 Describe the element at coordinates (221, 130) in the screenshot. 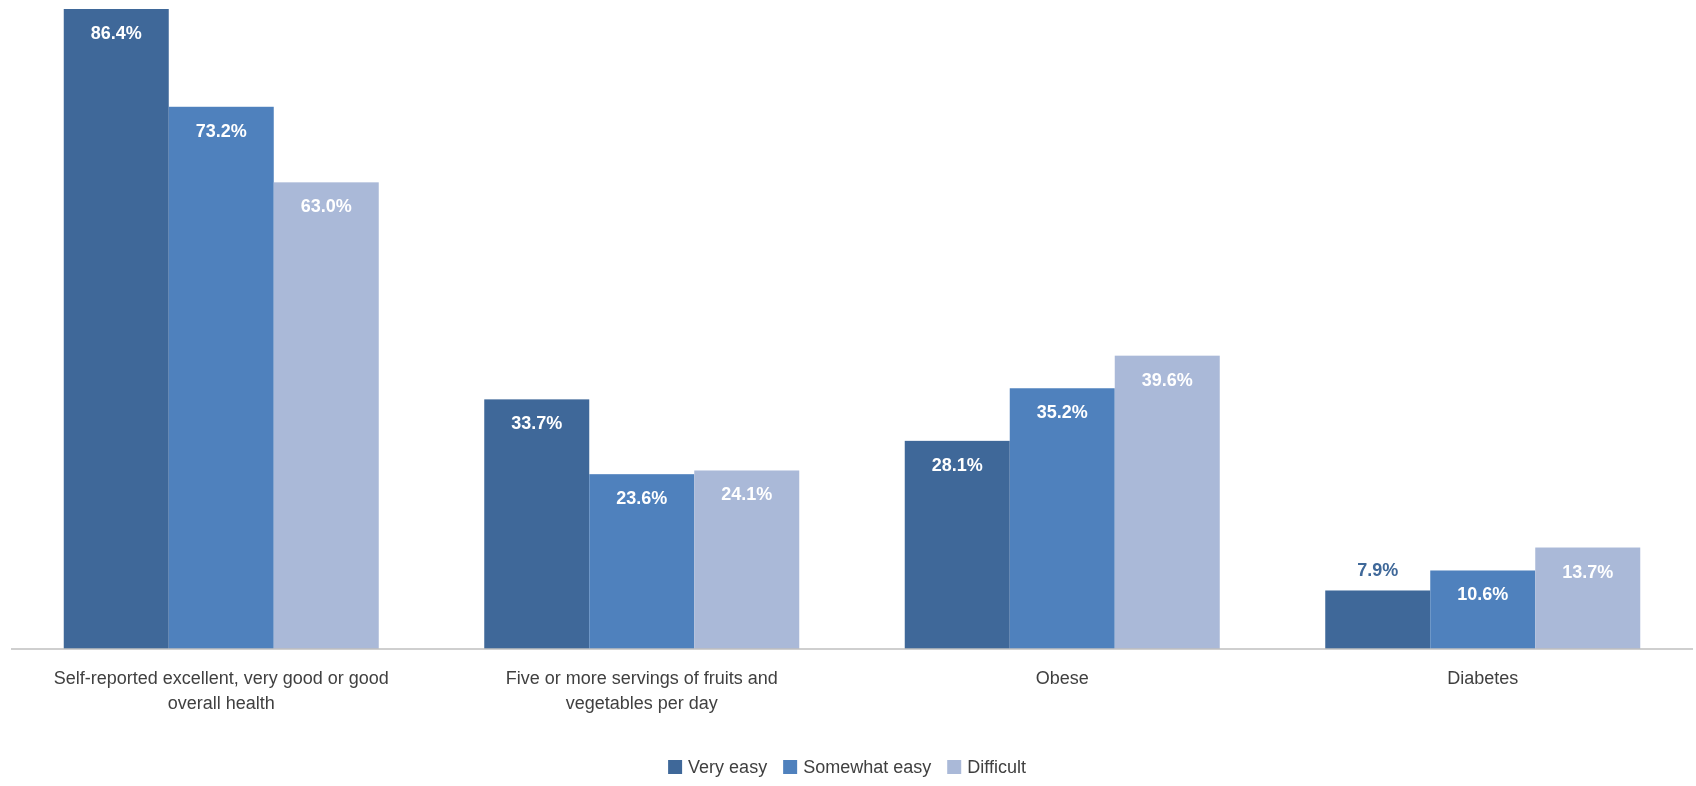

I see `data-label: 73.2%` at that location.